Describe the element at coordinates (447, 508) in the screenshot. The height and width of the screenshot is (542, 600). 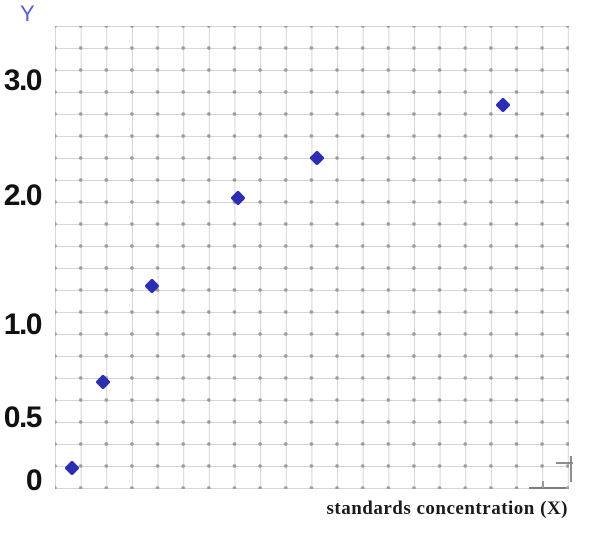
I see `x-axis-title: standards concentration (X)` at that location.